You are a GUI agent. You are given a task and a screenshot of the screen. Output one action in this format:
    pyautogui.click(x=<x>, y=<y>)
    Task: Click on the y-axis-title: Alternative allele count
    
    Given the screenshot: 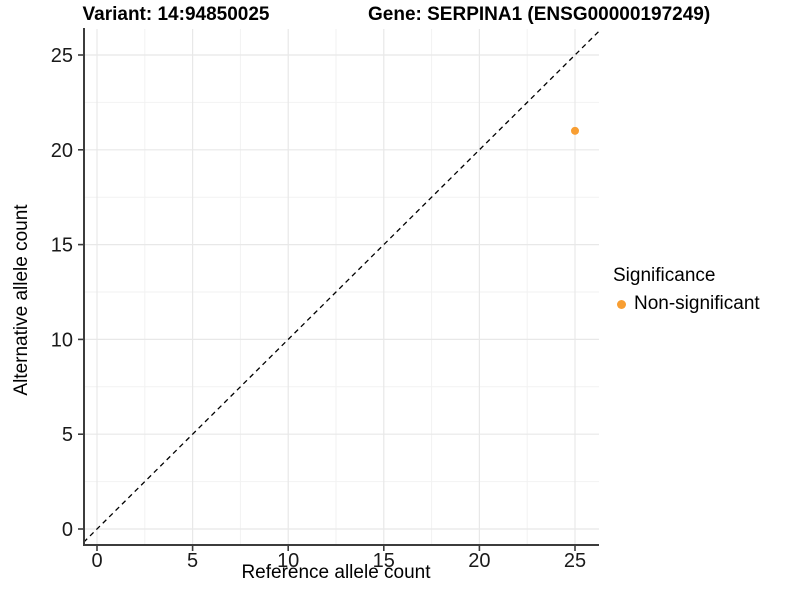 What is the action you would take?
    pyautogui.click(x=21, y=300)
    